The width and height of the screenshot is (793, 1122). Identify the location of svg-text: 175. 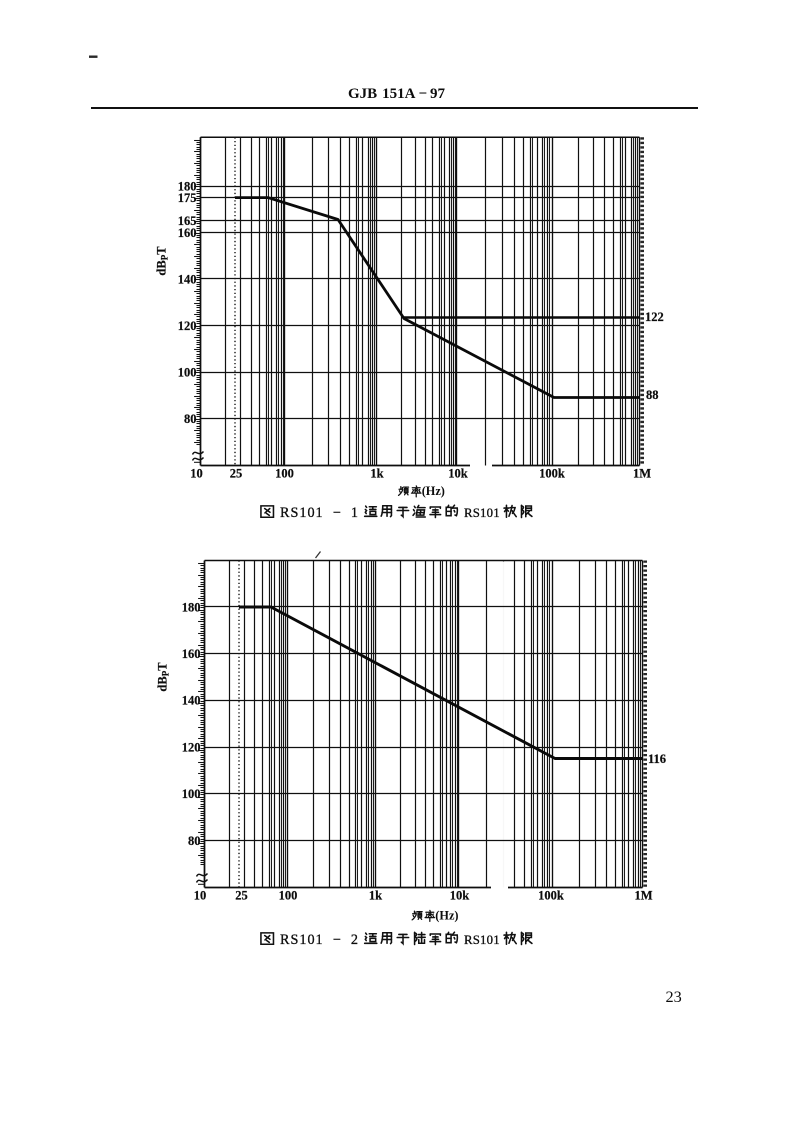
(187, 198).